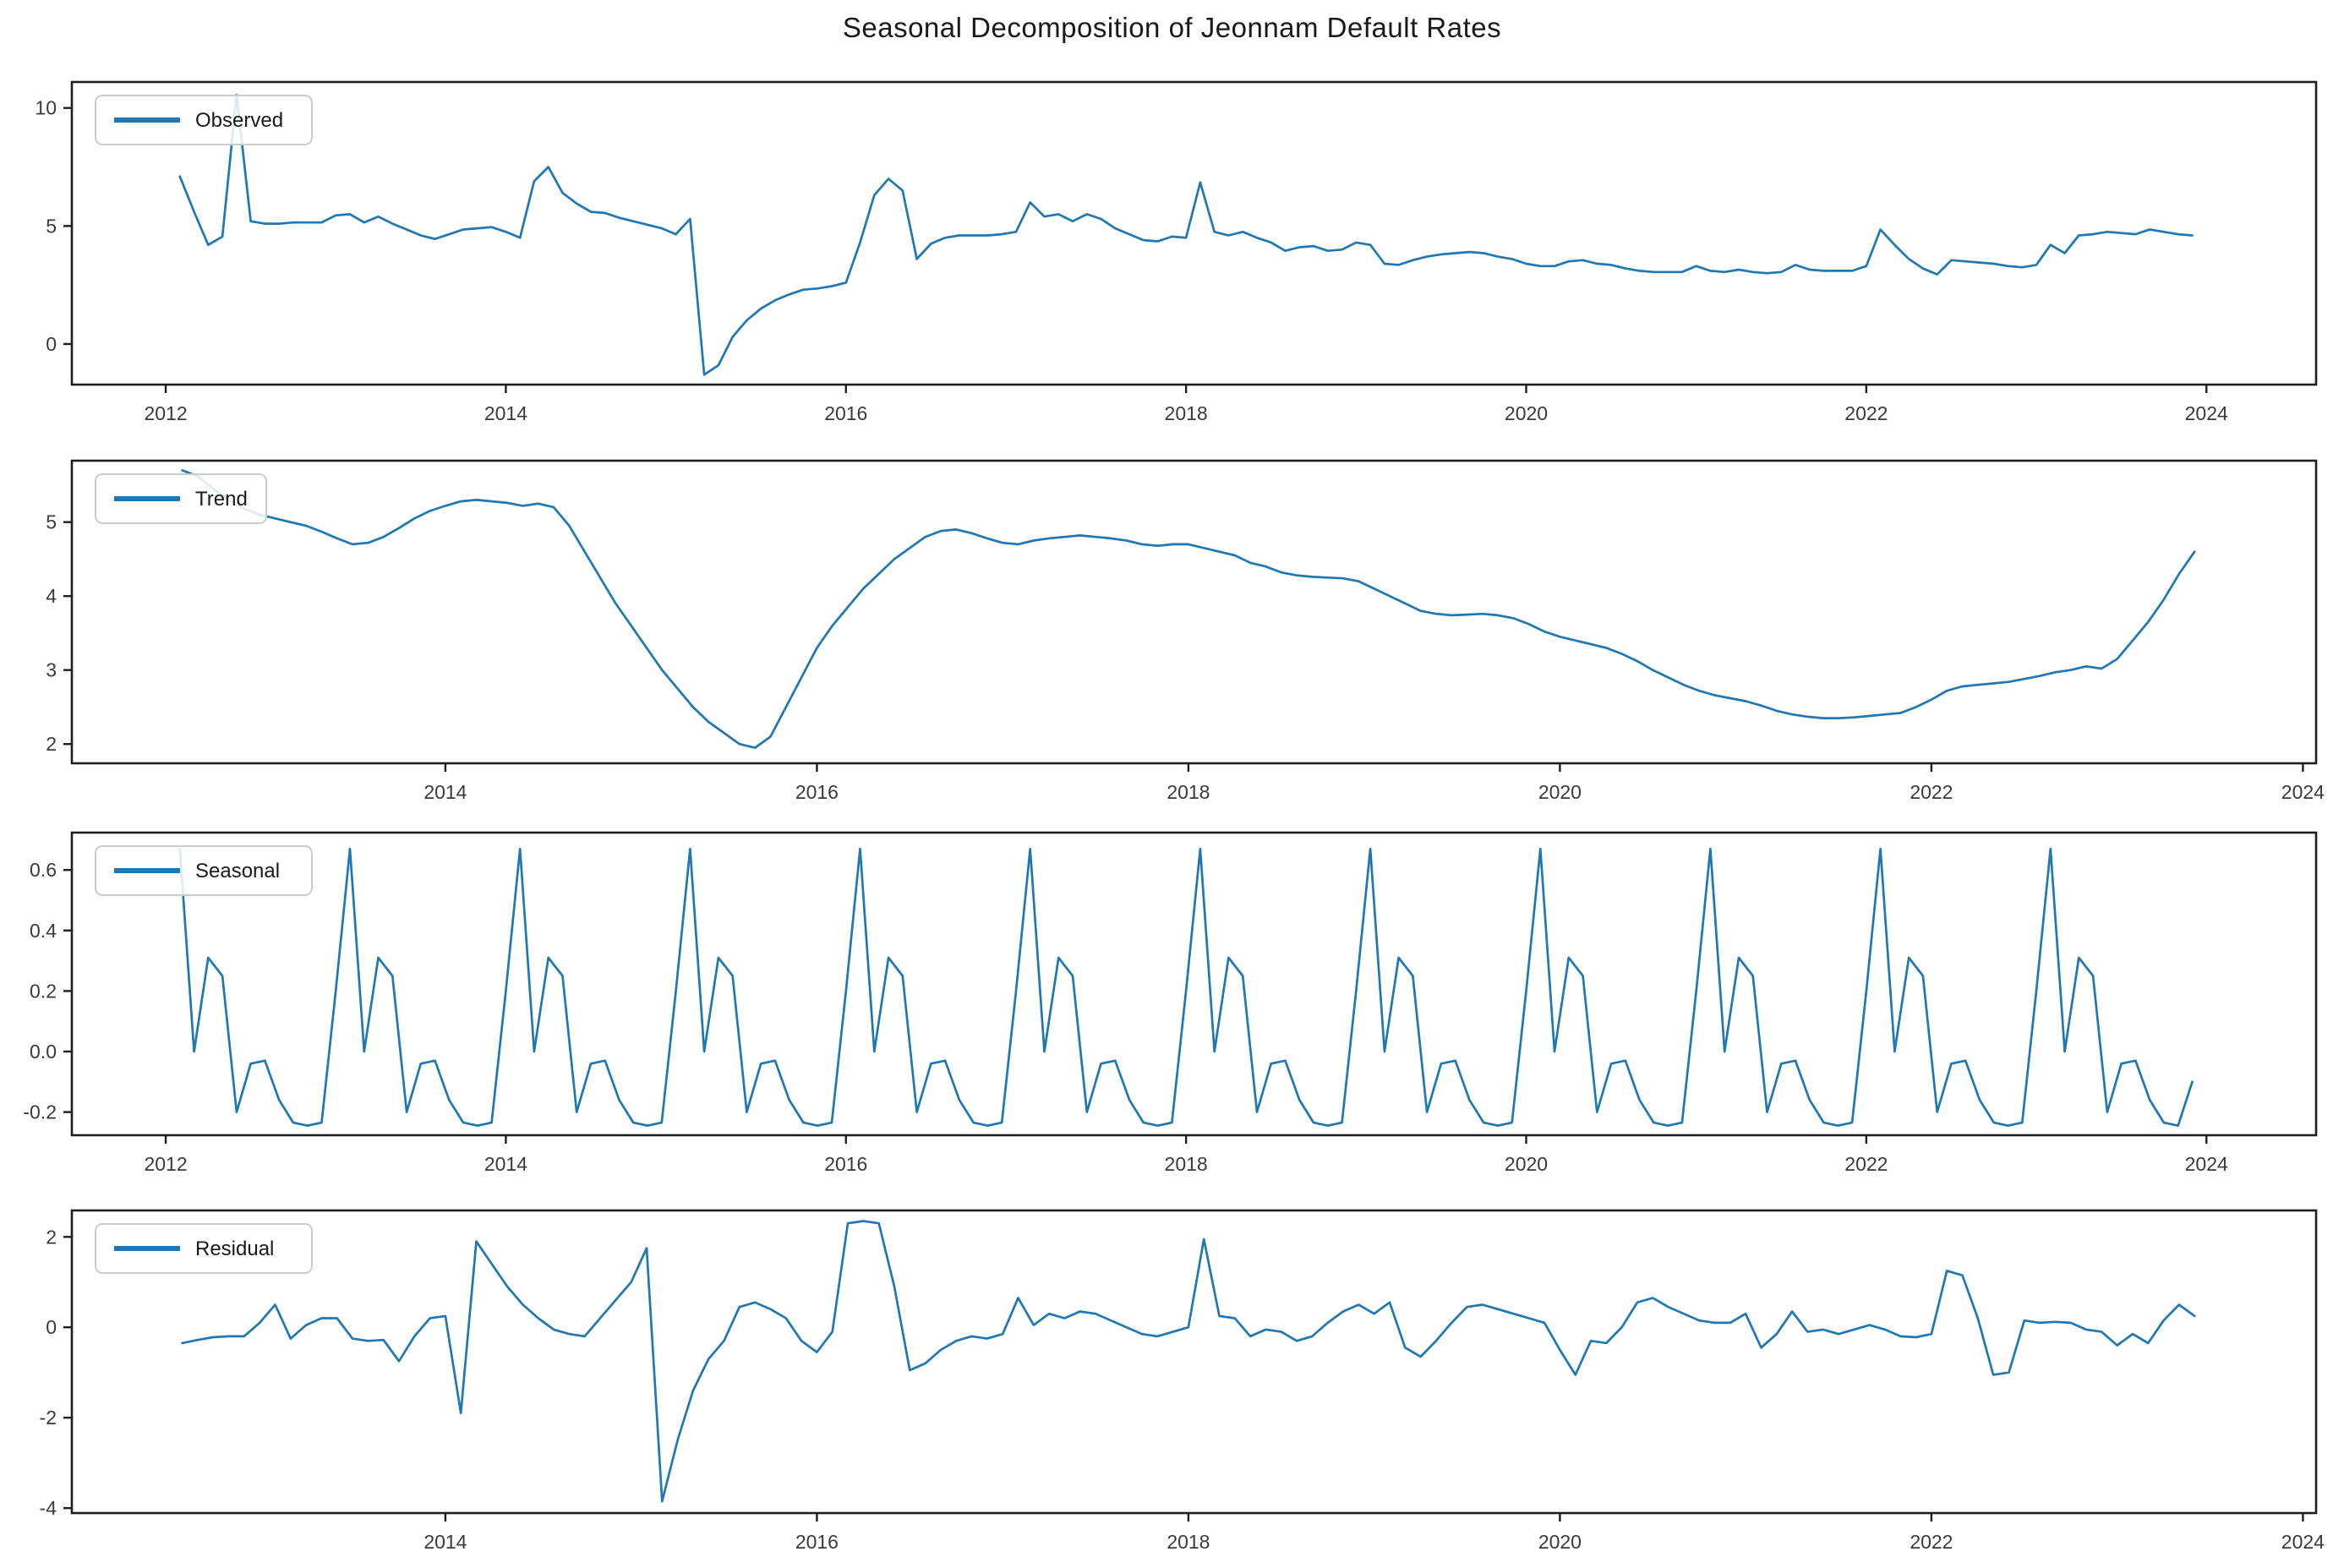 The width and height of the screenshot is (2344, 1568). I want to click on observed-legend-box, so click(204, 120).